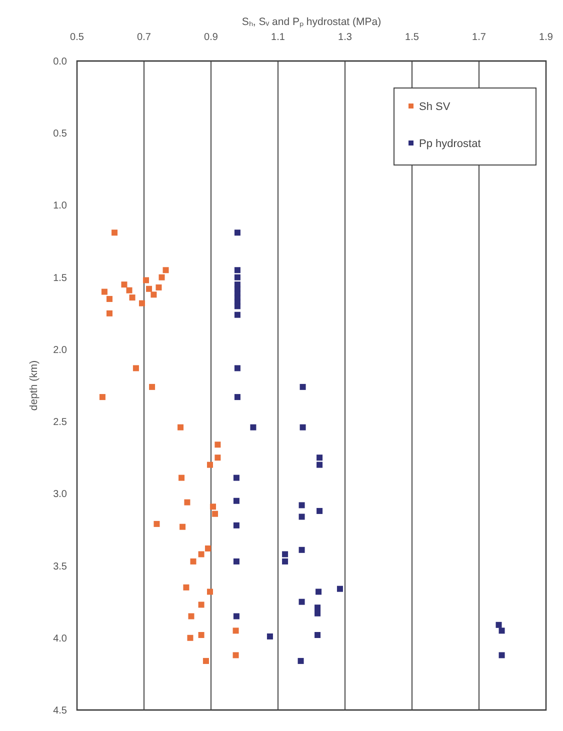 The image size is (563, 731). What do you see at coordinates (60, 422) in the screenshot?
I see `y-tick-label: 2.5` at bounding box center [60, 422].